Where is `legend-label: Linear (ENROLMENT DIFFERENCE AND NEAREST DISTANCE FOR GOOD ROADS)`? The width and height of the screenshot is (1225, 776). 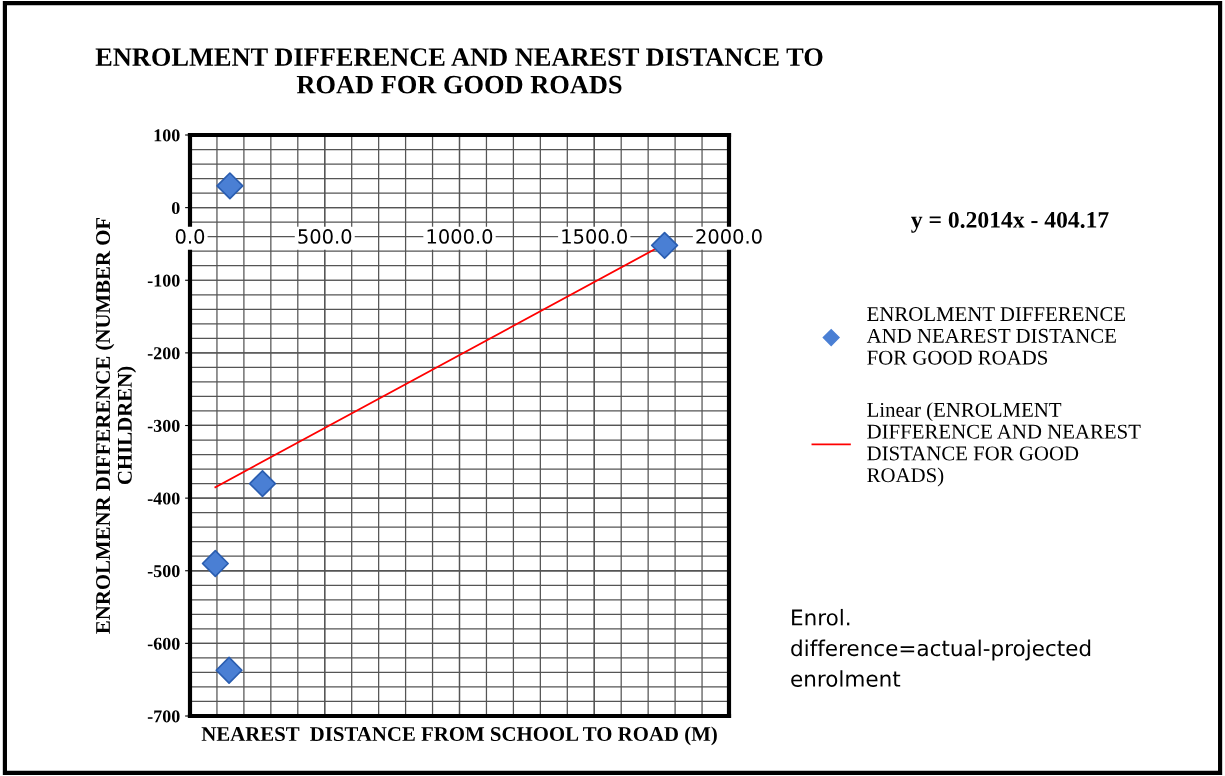 legend-label: Linear (ENROLMENT DIFFERENCE AND NEAREST DISTANCE FOR GOOD ROADS) is located at coordinates (1004, 444).